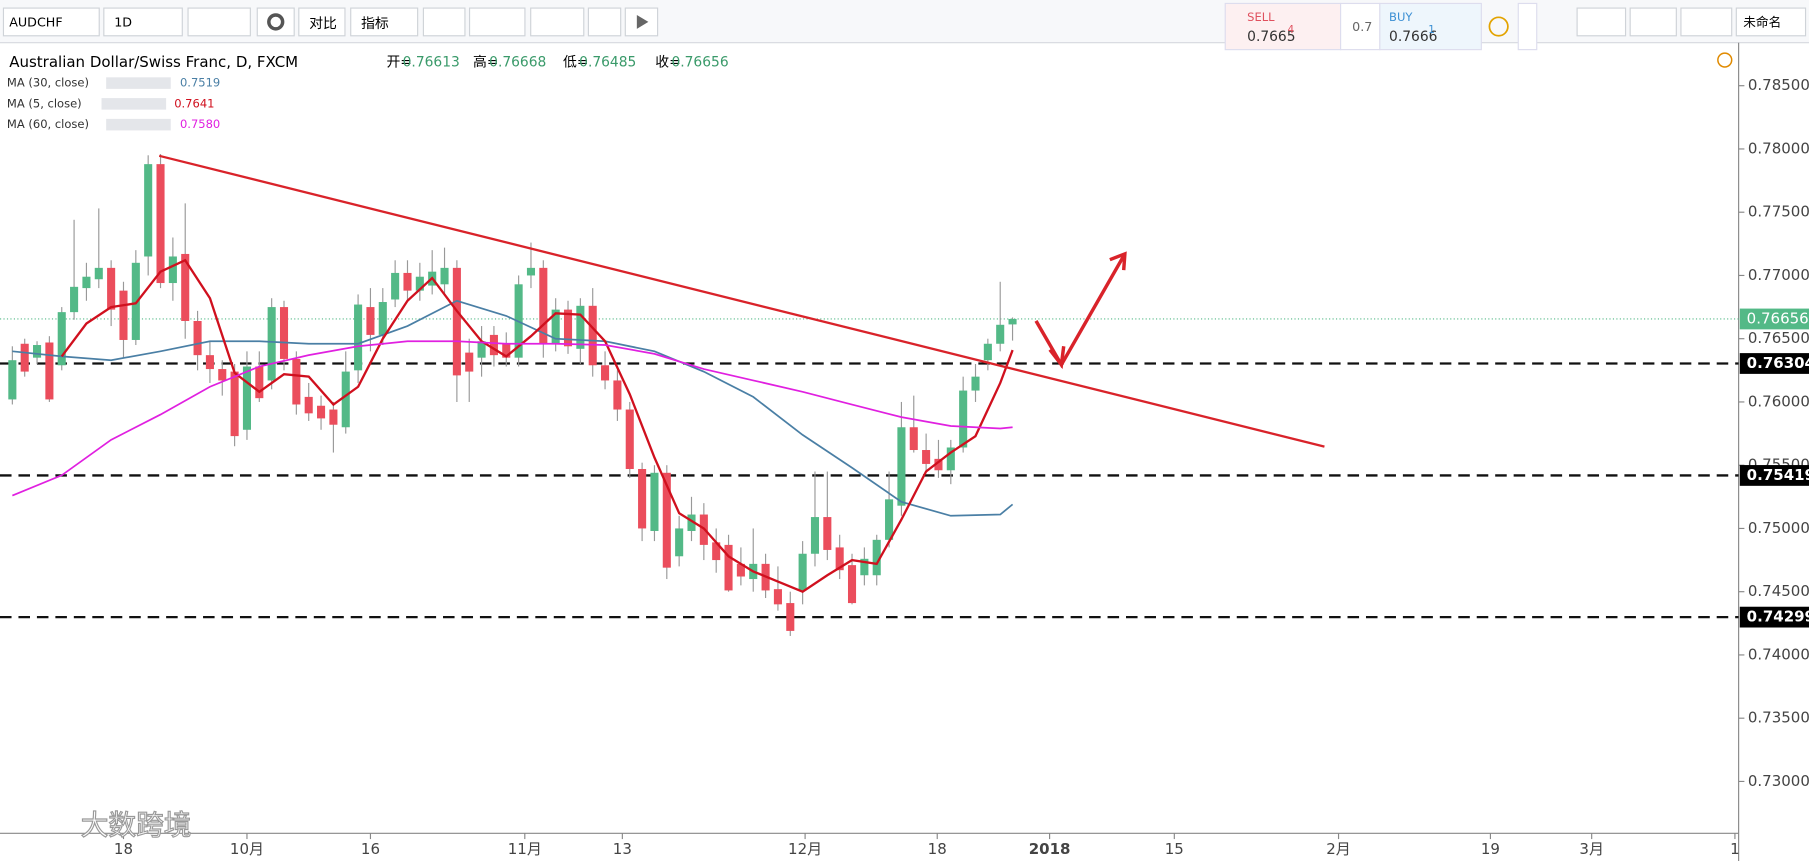  Describe the element at coordinates (1778, 212) in the screenshot. I see `y-tick-label: 0.77500` at that location.